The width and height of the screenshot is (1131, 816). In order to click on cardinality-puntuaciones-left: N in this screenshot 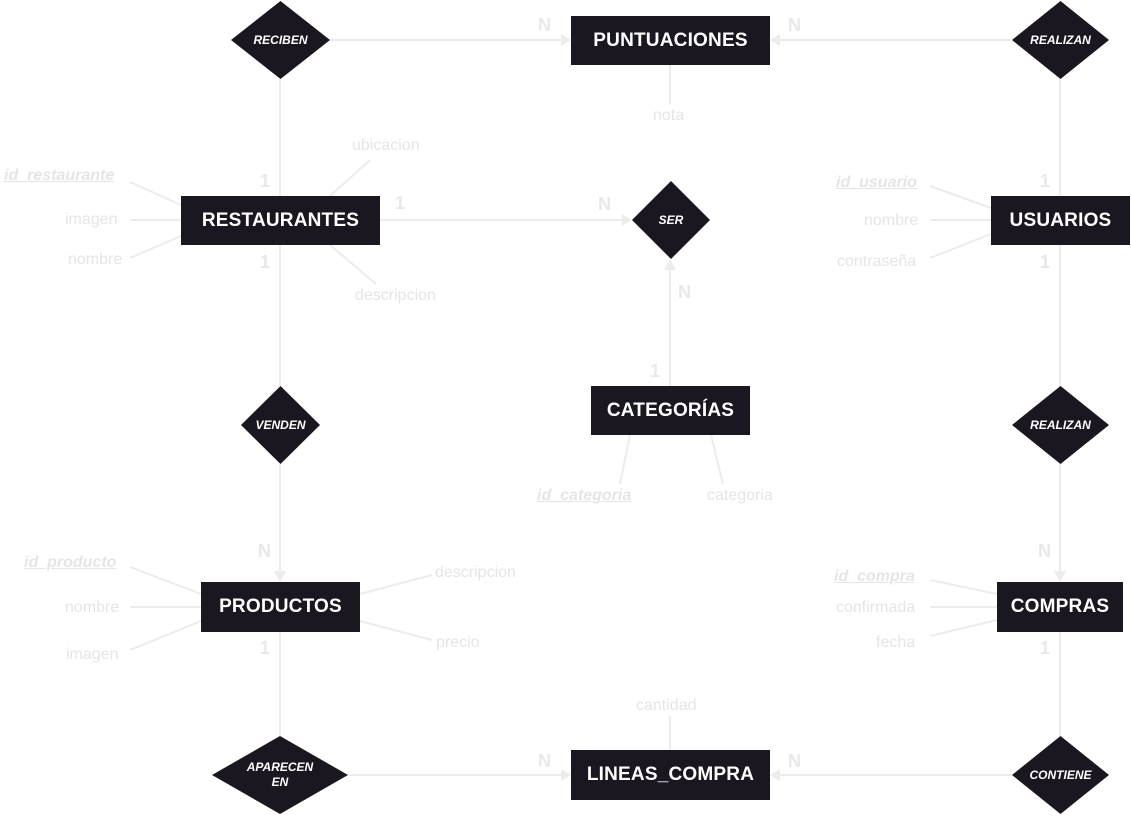, I will do `click(544, 25)`.